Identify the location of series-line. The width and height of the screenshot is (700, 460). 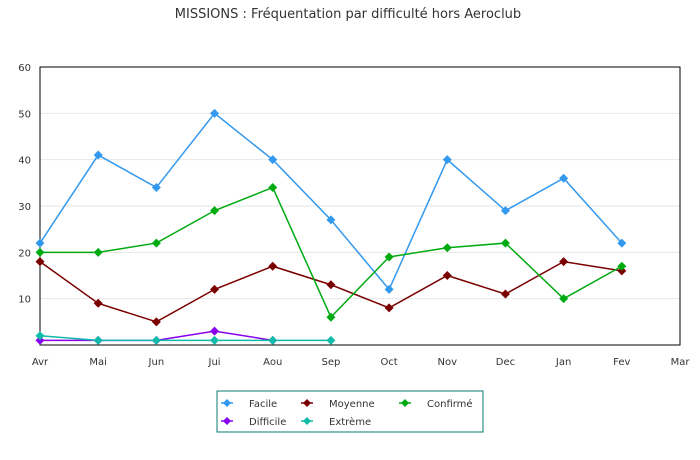
(185, 338).